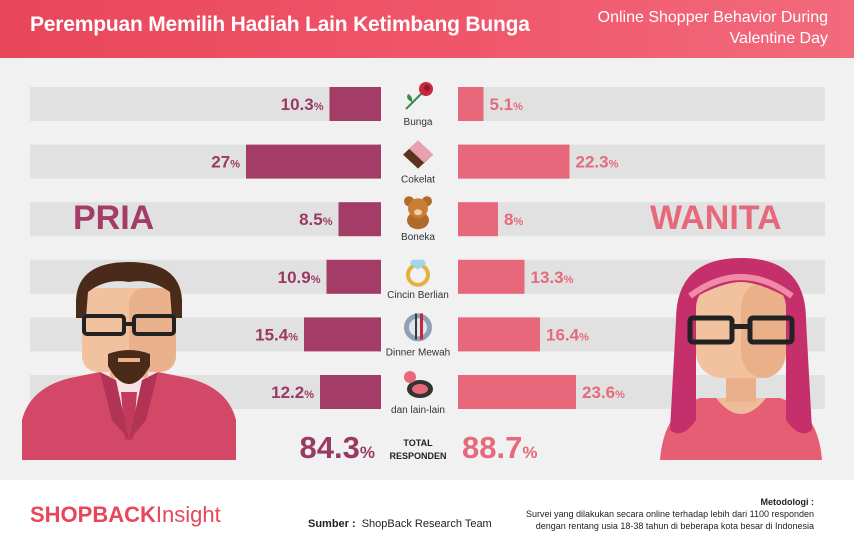 The image size is (854, 544). What do you see at coordinates (418, 295) in the screenshot?
I see `category-label: Cincin Berlian` at bounding box center [418, 295].